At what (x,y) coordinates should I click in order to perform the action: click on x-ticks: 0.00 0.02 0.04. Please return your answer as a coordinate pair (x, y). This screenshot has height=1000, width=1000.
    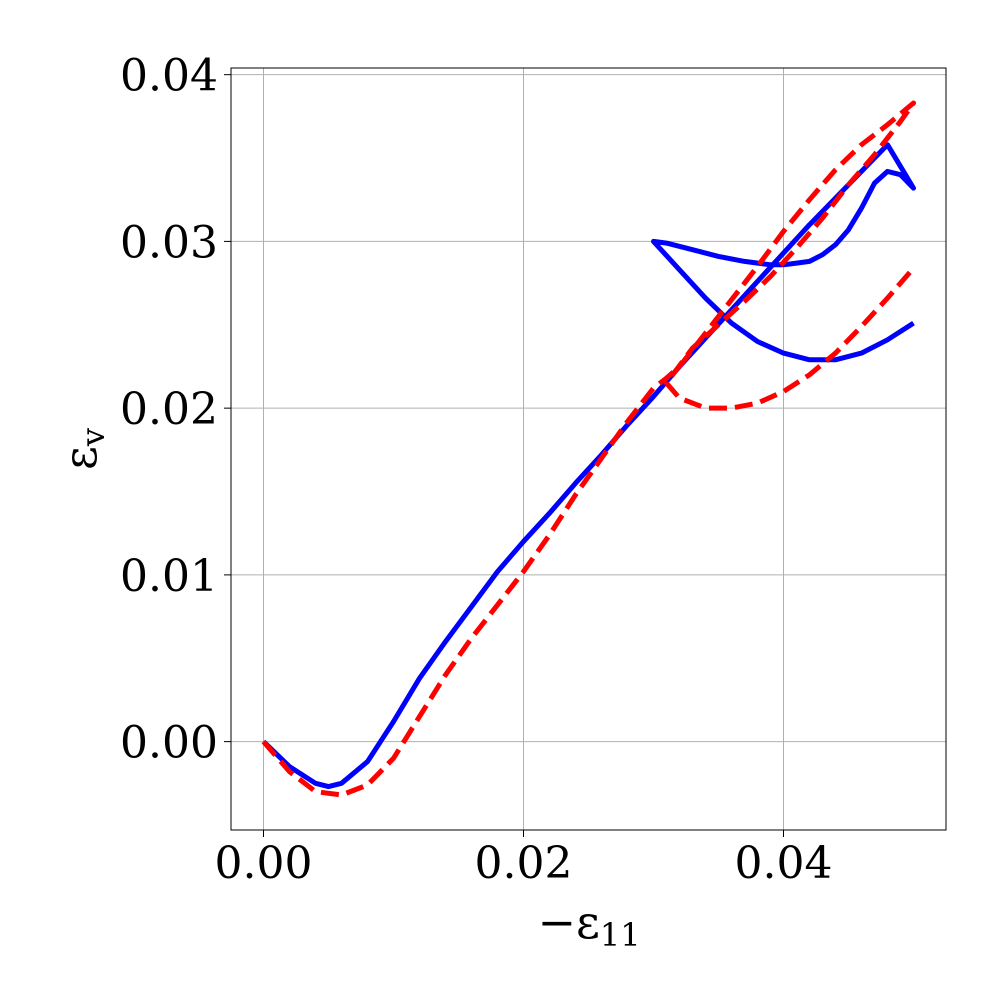
    Looking at the image, I should click on (524, 859).